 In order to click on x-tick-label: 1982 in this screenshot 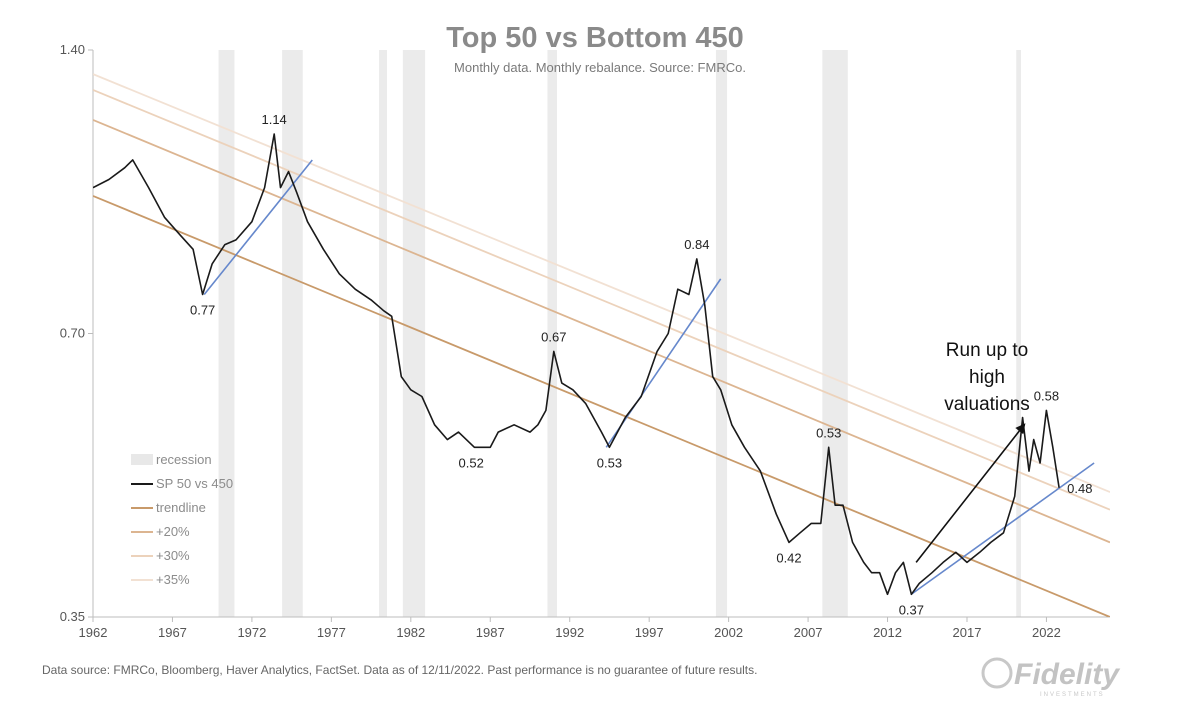, I will do `click(410, 632)`.